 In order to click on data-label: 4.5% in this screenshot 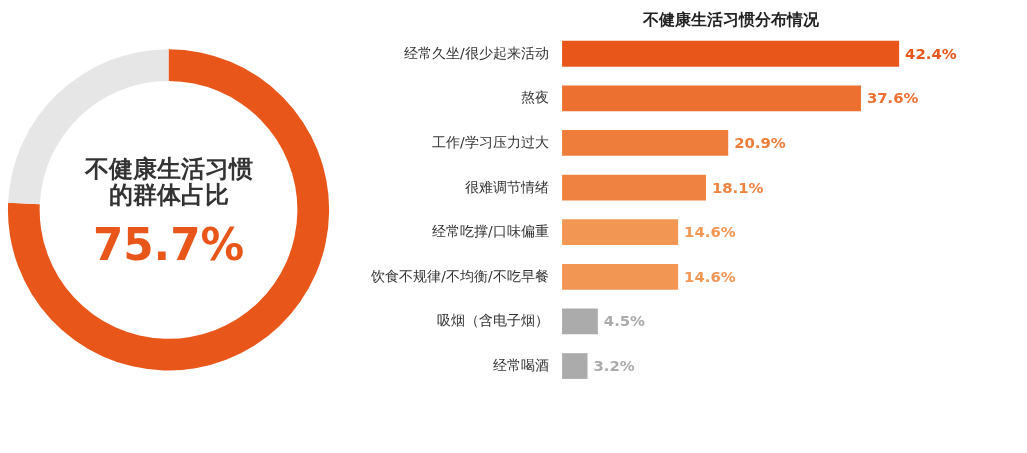, I will do `click(624, 321)`.